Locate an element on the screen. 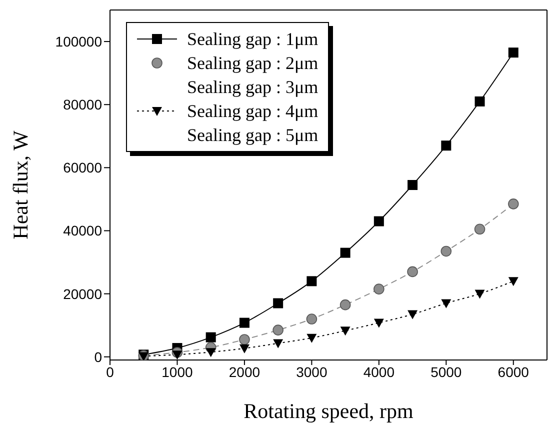  x-tick-label: 3000 is located at coordinates (312, 372).